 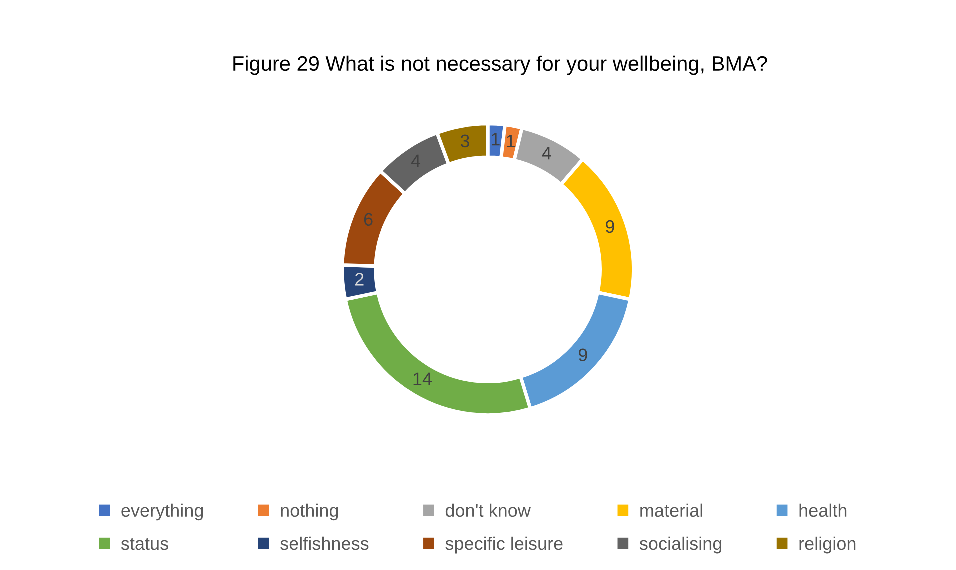 What do you see at coordinates (368, 219) in the screenshot?
I see `data-label: 6` at bounding box center [368, 219].